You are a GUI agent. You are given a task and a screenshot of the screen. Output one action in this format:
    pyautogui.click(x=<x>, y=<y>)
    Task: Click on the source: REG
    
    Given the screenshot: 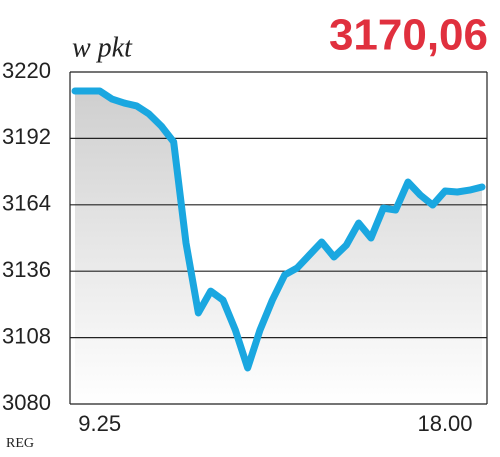 What is the action you would take?
    pyautogui.click(x=20, y=443)
    